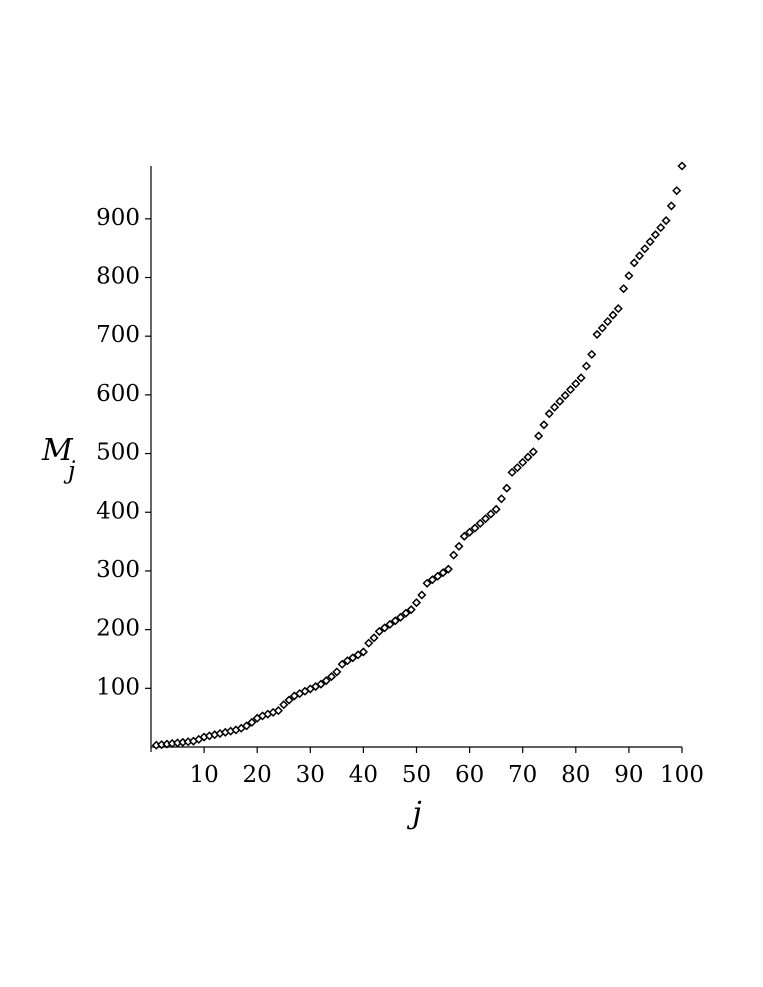  What do you see at coordinates (575, 775) in the screenshot?
I see `x-tick-label: 80` at bounding box center [575, 775].